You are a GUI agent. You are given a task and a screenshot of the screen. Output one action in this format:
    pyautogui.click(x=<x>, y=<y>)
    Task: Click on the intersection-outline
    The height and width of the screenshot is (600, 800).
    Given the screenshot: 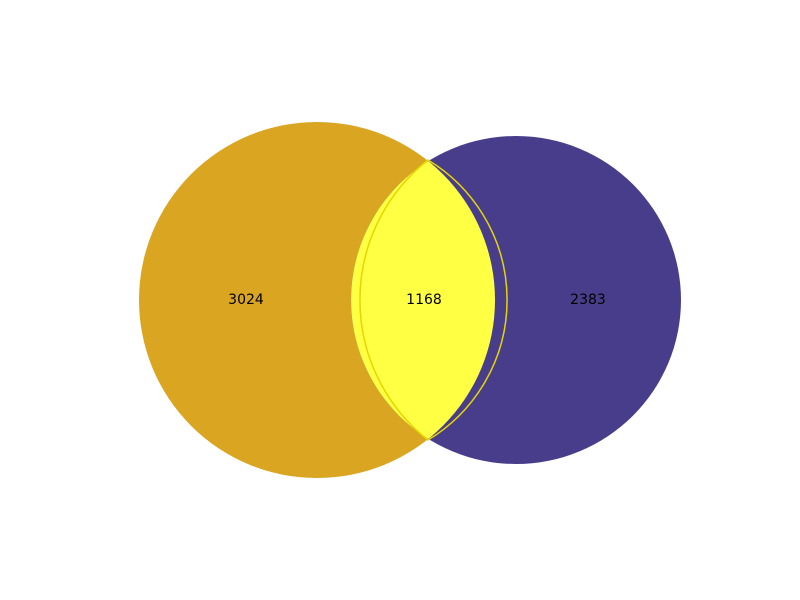 What is the action you would take?
    pyautogui.click(x=433, y=300)
    